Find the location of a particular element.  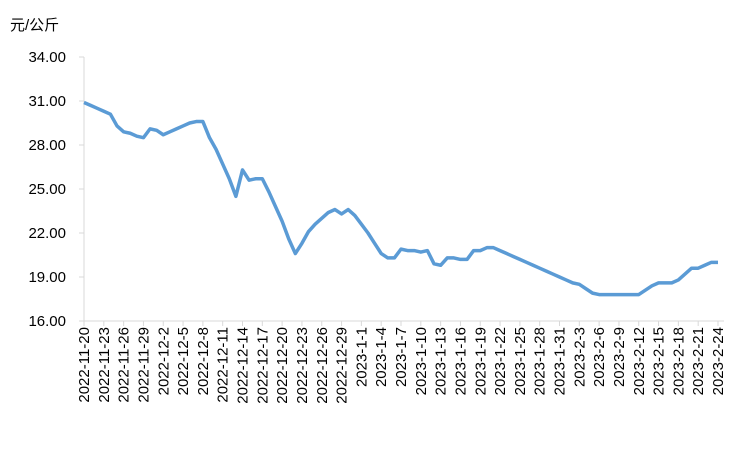

x-tick-label: 2022-12-14 is located at coordinates (243, 365).